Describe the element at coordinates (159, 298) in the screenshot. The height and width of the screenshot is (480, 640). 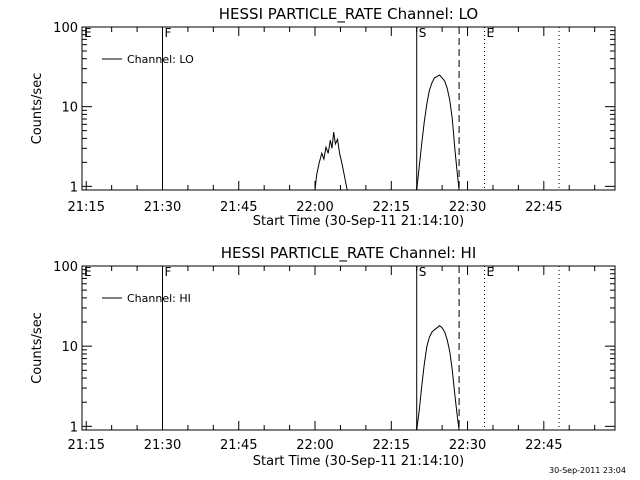
I see `legend-label: Channel: HI` at that location.